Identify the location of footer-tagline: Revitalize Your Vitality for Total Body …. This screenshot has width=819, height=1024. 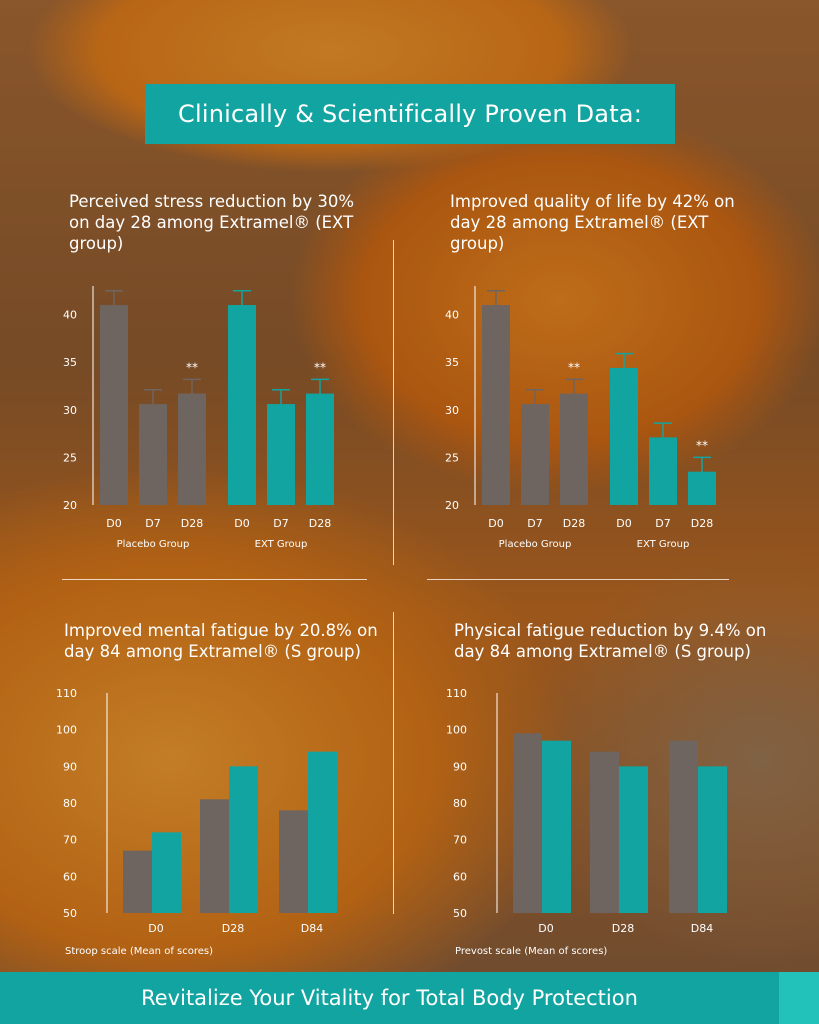
(389, 998).